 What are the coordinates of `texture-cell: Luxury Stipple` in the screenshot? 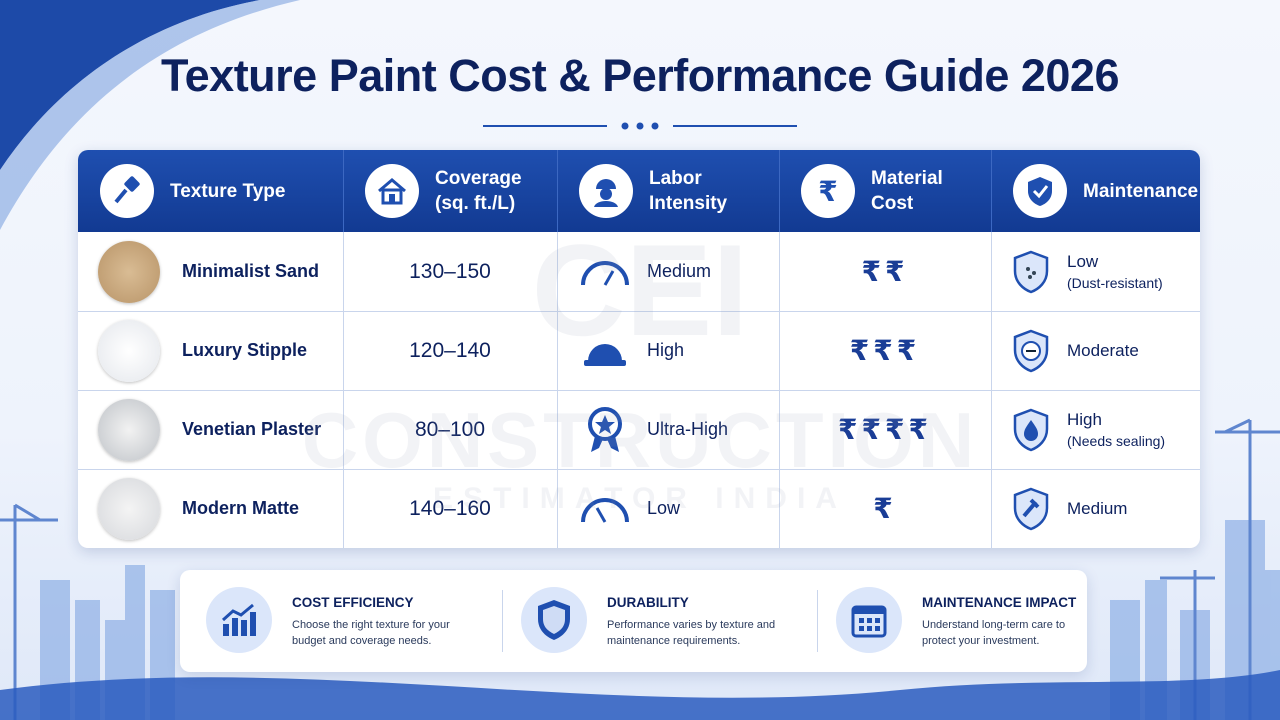 It's located at (210, 350).